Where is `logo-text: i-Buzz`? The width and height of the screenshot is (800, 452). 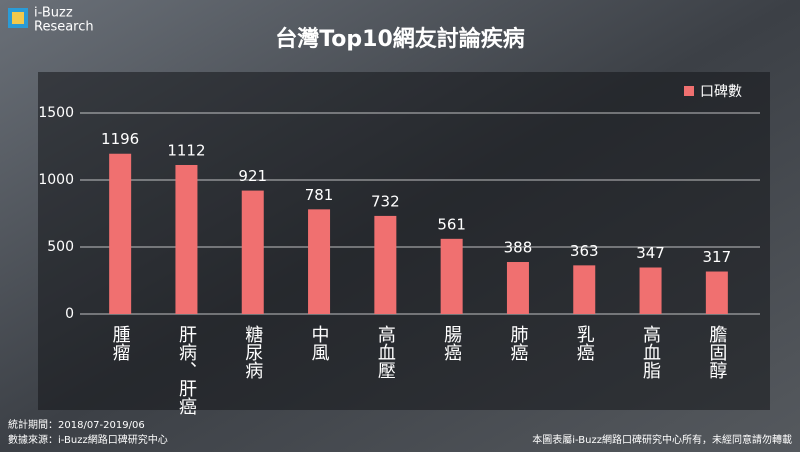 logo-text: i-Buzz is located at coordinates (53, 13).